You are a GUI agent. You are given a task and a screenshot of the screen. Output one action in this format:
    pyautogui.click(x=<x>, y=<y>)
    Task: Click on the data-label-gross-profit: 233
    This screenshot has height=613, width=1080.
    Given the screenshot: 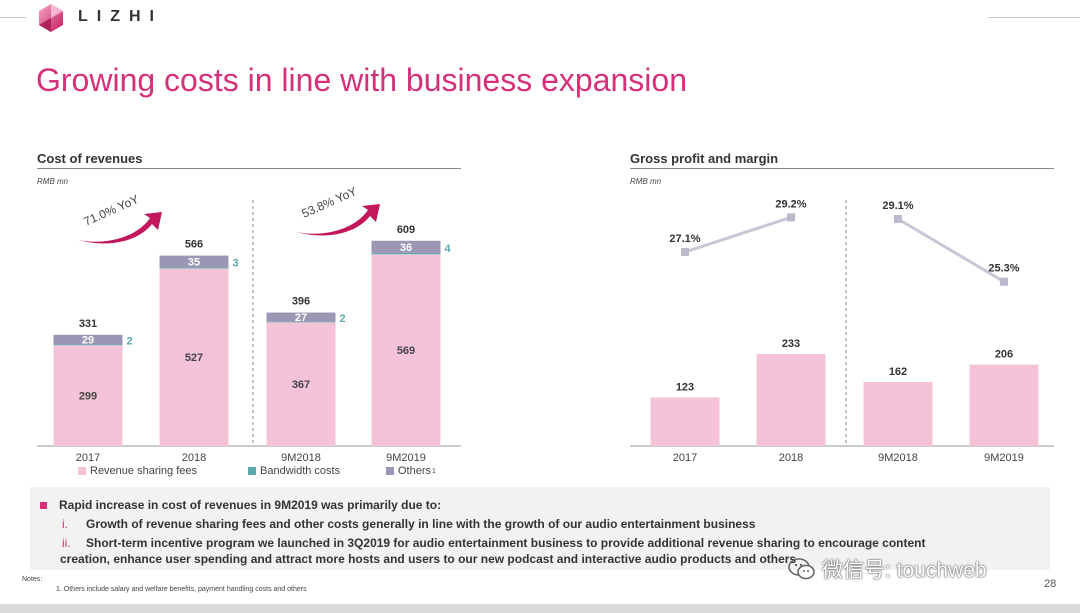 What is the action you would take?
    pyautogui.click(x=791, y=344)
    